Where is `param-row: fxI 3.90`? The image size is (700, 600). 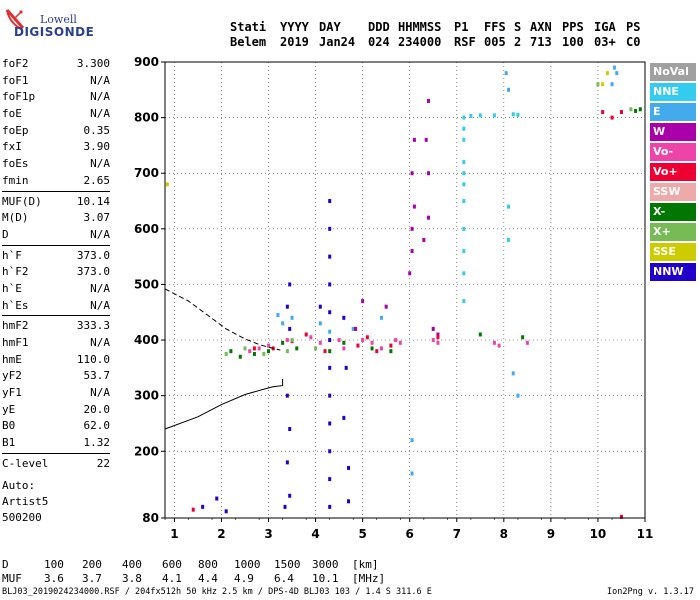
param-row: fxI 3.90 is located at coordinates (56, 147).